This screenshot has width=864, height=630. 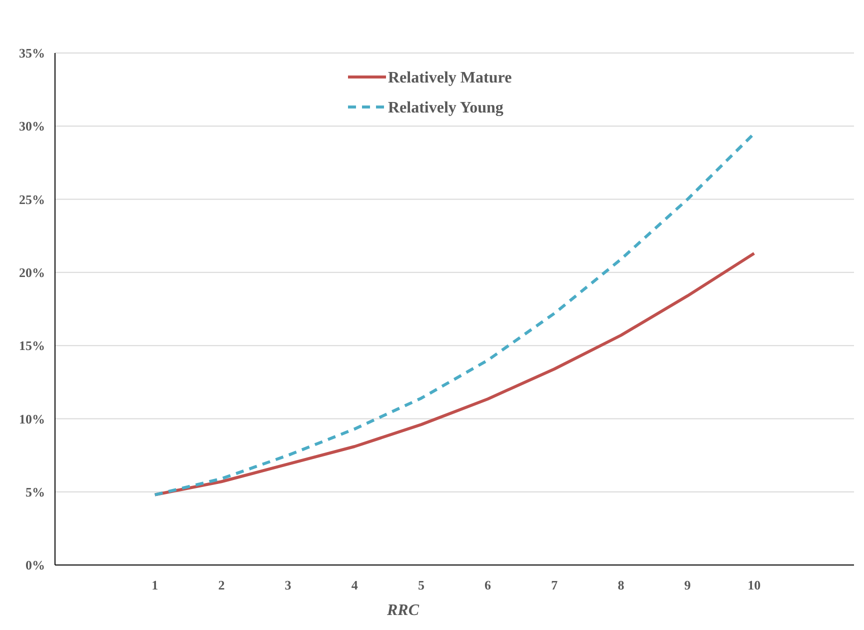 I want to click on y-tick-label: 30%, so click(x=32, y=126).